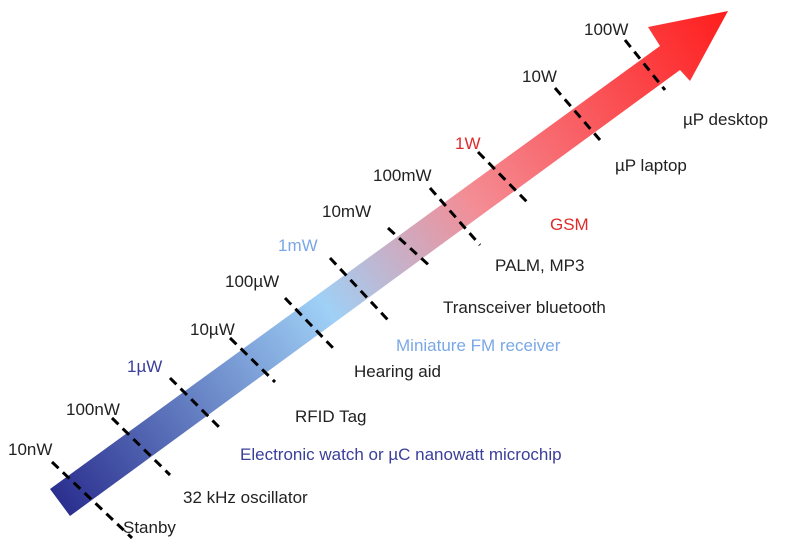 This screenshot has width=790, height=545. What do you see at coordinates (651, 165) in the screenshot?
I see `app-label-laptop: µP laptop` at bounding box center [651, 165].